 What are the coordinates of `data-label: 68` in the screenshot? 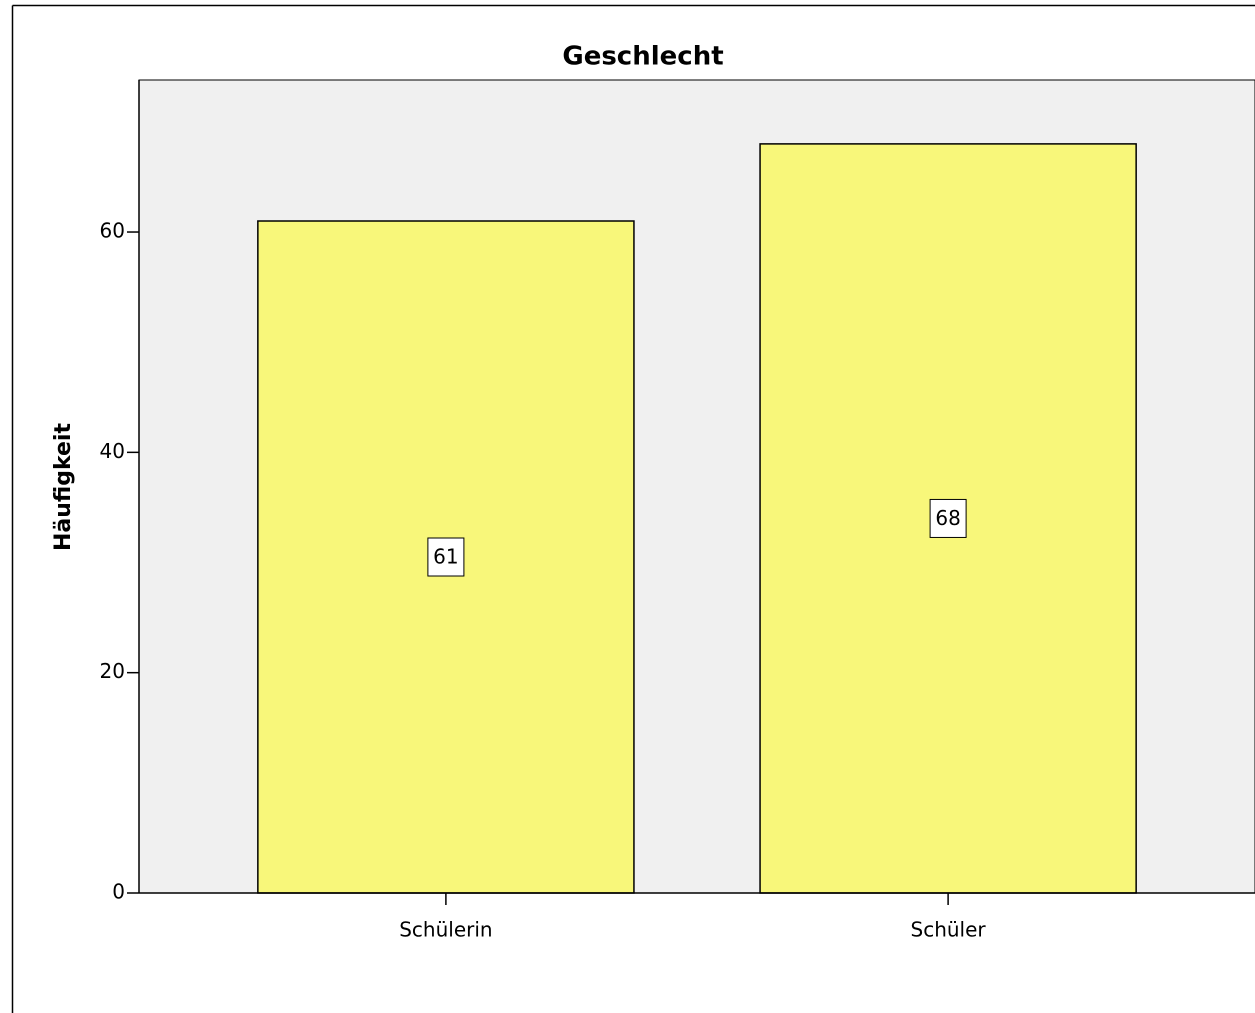 It's located at (947, 518).